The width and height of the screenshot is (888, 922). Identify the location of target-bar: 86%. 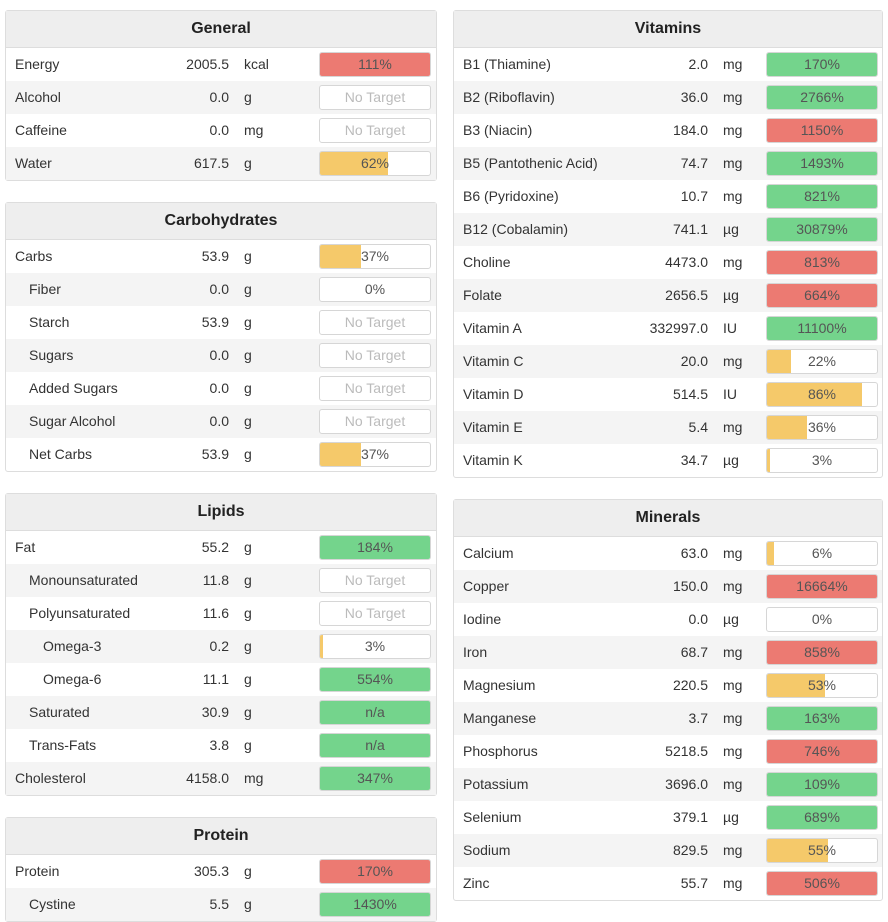
(822, 394).